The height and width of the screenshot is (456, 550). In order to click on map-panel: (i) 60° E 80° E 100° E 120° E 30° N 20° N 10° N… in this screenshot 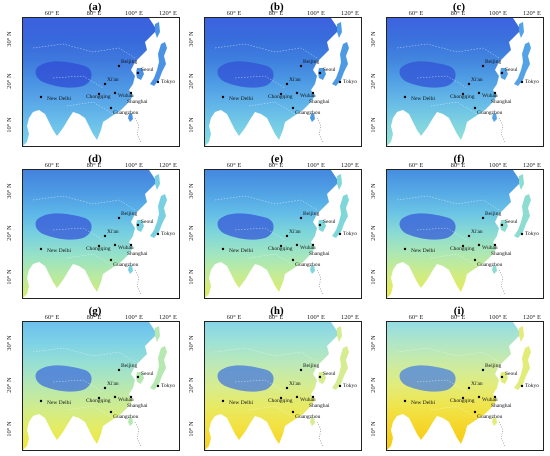, I will do `click(459, 379)`.